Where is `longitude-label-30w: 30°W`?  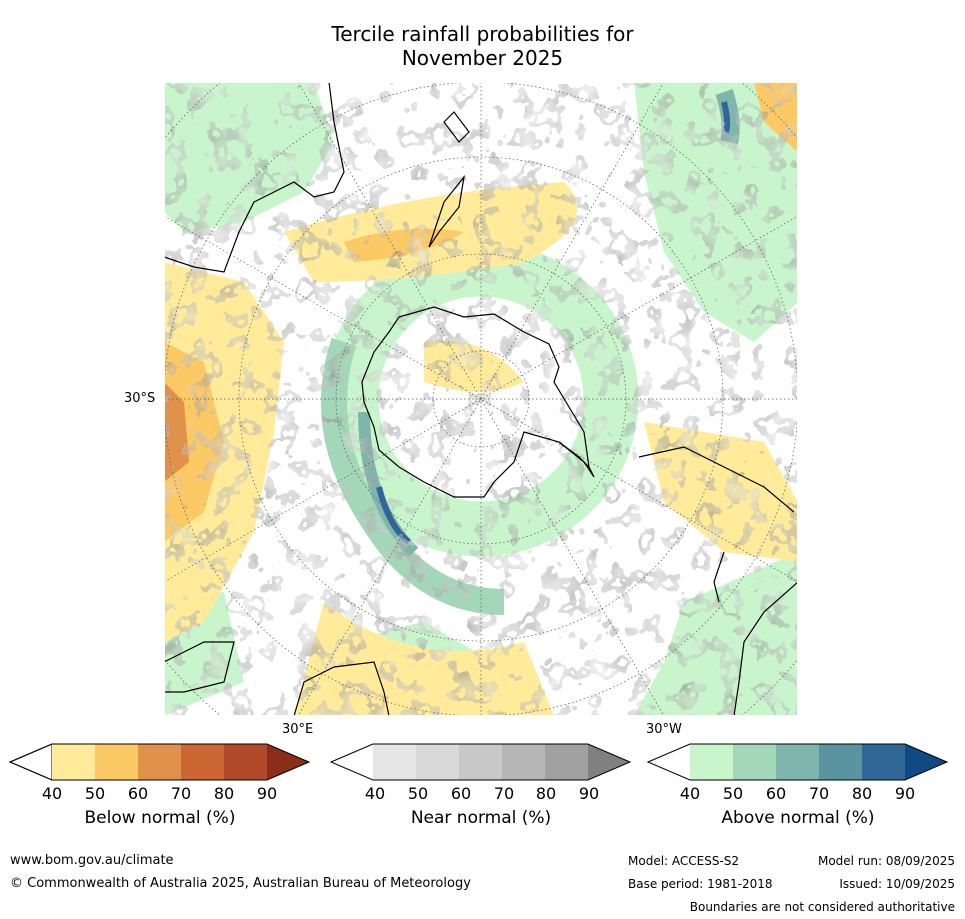 longitude-label-30w: 30°W is located at coordinates (664, 729).